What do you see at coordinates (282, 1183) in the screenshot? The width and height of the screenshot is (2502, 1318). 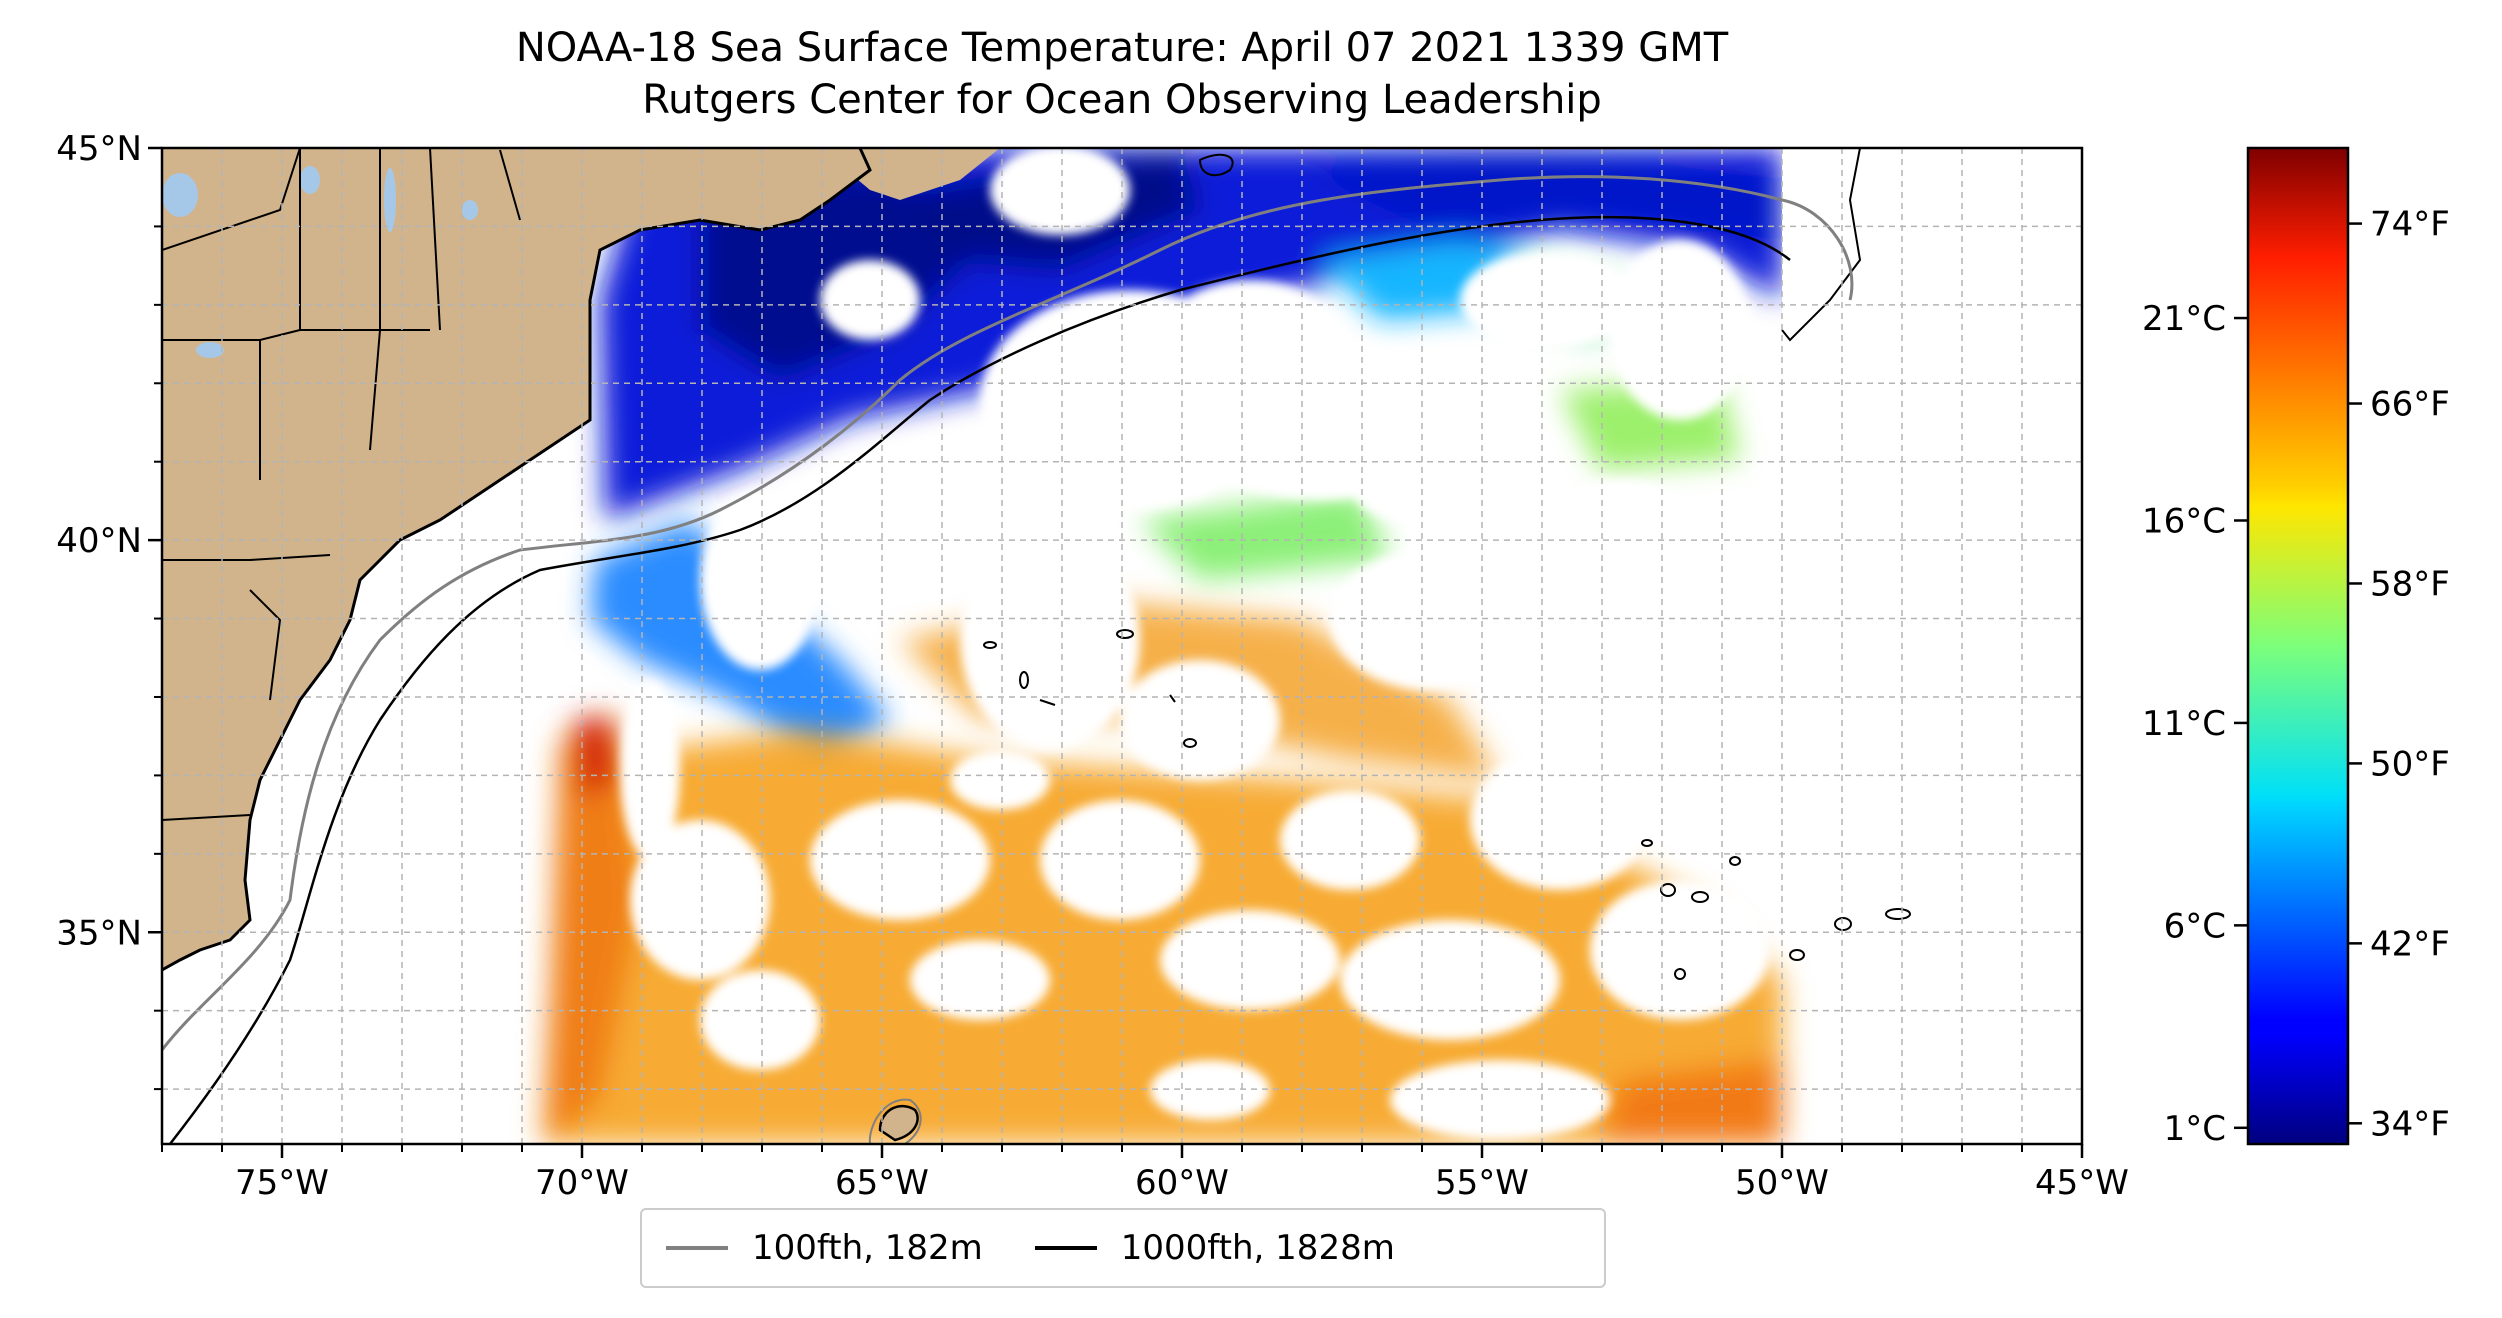 I see `lon-tick-label: 75°W` at bounding box center [282, 1183].